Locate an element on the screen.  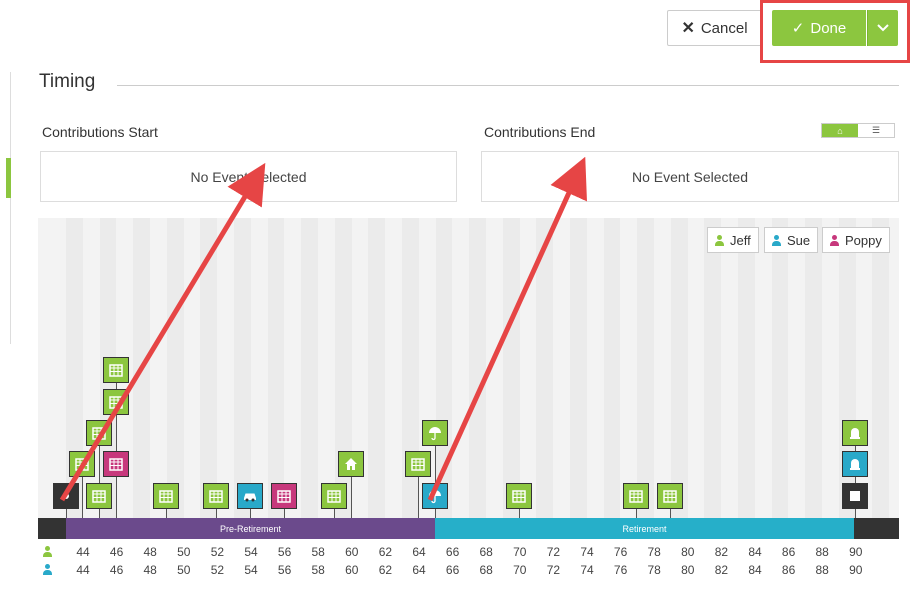
contributions-start-field: No Event Selected is located at coordinates (248, 176).